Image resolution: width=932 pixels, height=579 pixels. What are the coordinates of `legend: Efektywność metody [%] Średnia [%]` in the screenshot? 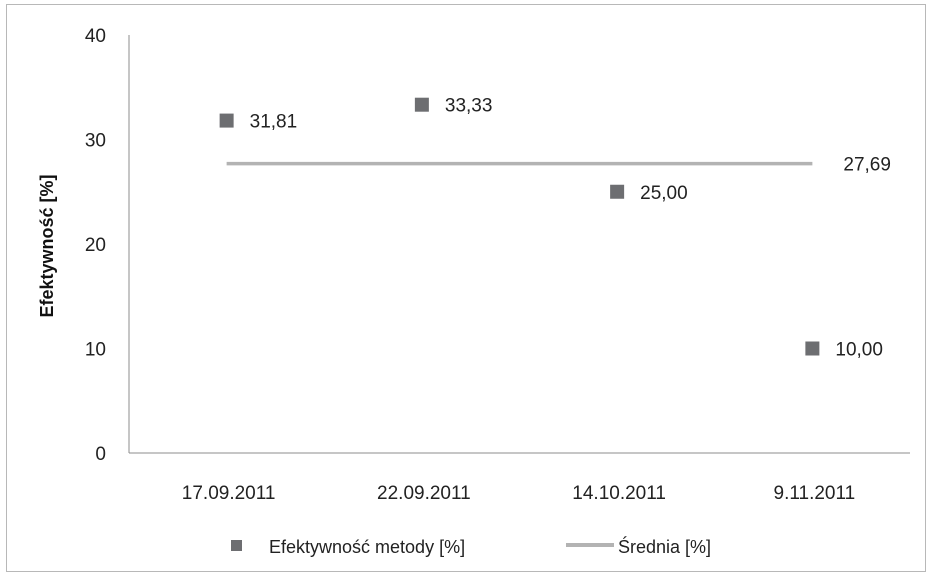 It's located at (471, 546).